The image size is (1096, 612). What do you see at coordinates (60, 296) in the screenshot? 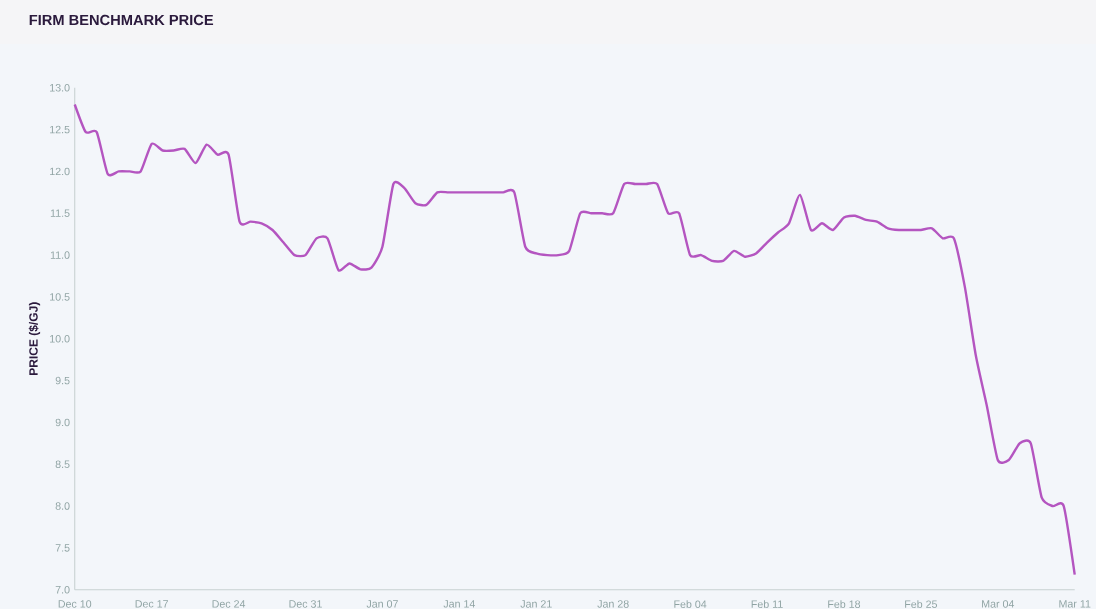
I see `y-tick-label: 10.5` at bounding box center [60, 296].